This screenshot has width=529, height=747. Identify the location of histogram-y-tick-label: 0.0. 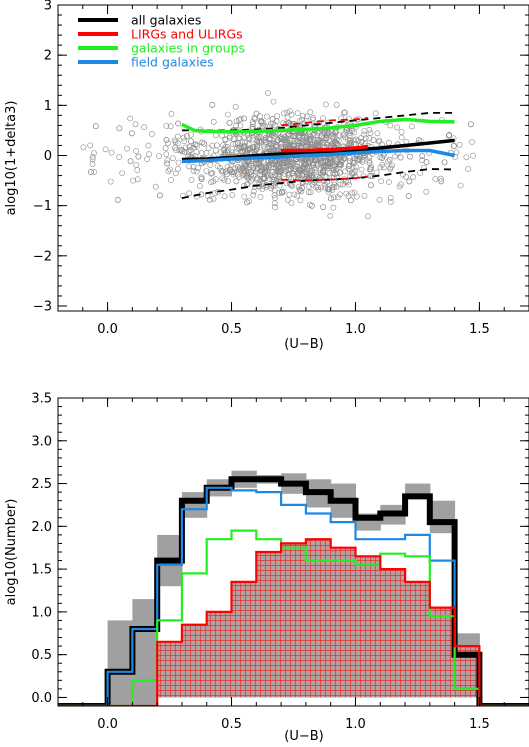
(41, 698).